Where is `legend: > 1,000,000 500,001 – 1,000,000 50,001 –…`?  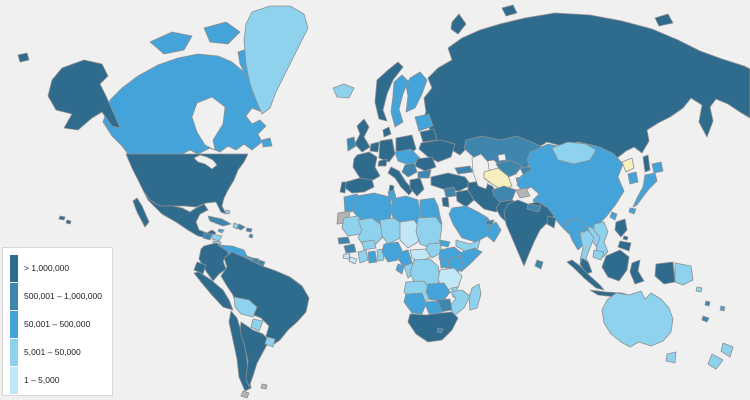 legend: > 1,000,000 500,001 – 1,000,000 50,001 –… is located at coordinates (57, 321).